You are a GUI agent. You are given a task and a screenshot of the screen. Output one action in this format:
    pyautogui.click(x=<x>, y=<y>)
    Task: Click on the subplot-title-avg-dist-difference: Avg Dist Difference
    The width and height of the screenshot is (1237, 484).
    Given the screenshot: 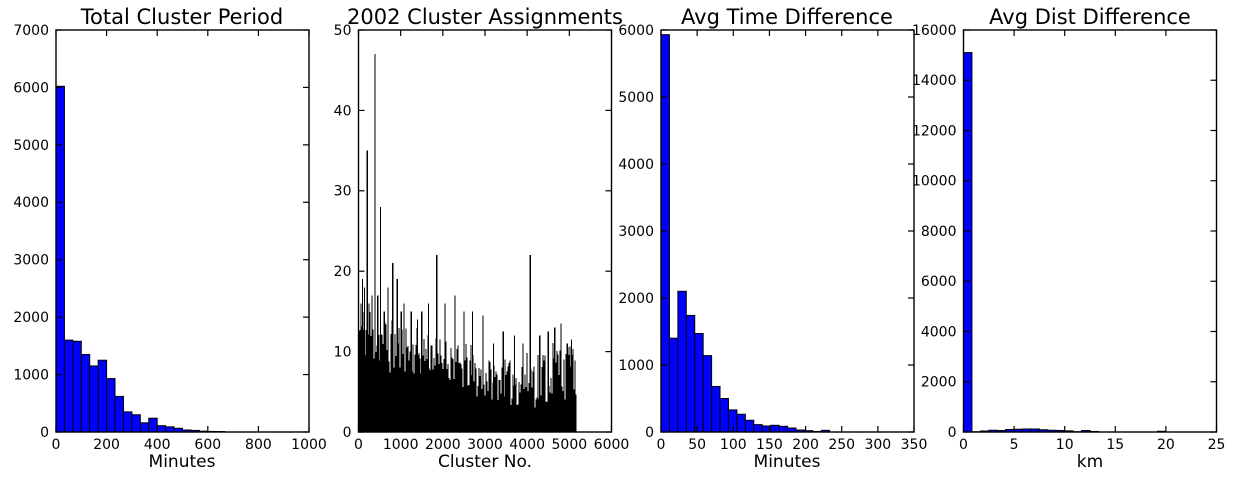 What is the action you would take?
    pyautogui.click(x=1090, y=17)
    